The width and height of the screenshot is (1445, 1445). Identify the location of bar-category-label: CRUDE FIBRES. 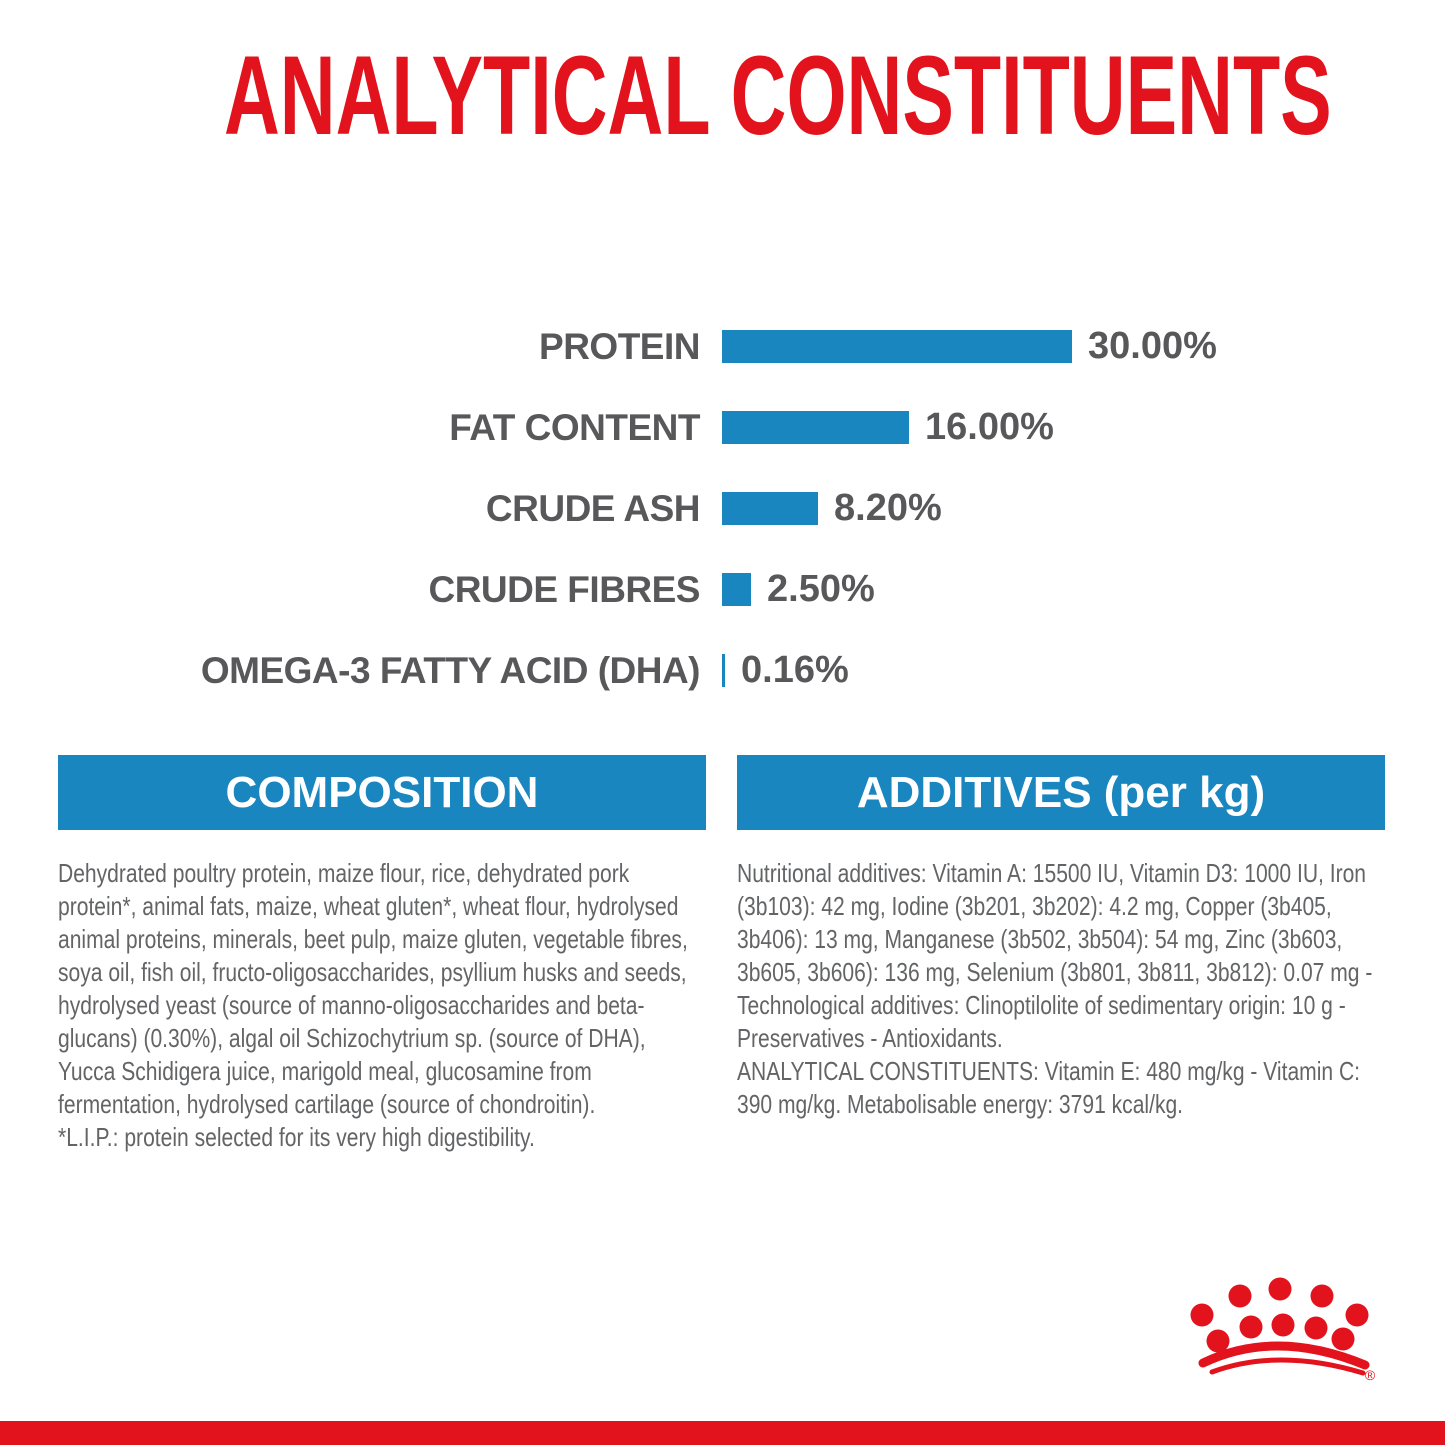
(564, 589).